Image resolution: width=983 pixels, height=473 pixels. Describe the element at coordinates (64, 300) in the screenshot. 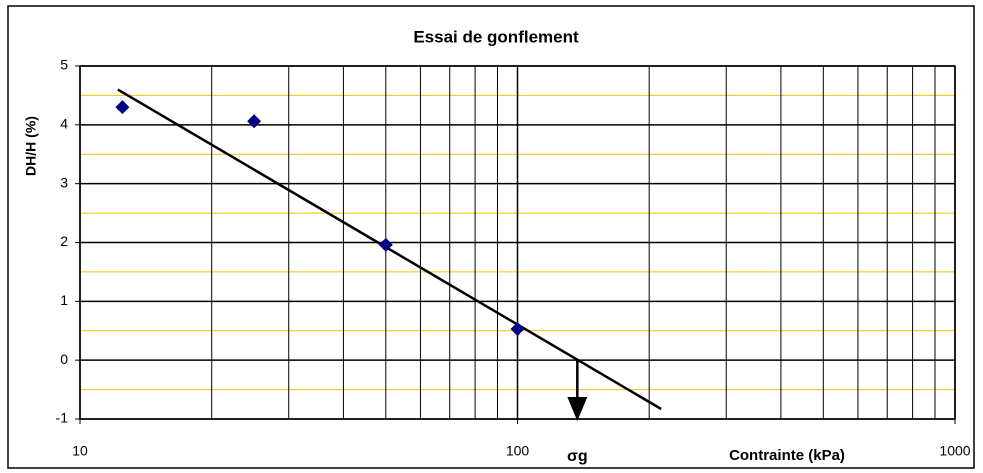

I see `y-tick-label: 1` at that location.